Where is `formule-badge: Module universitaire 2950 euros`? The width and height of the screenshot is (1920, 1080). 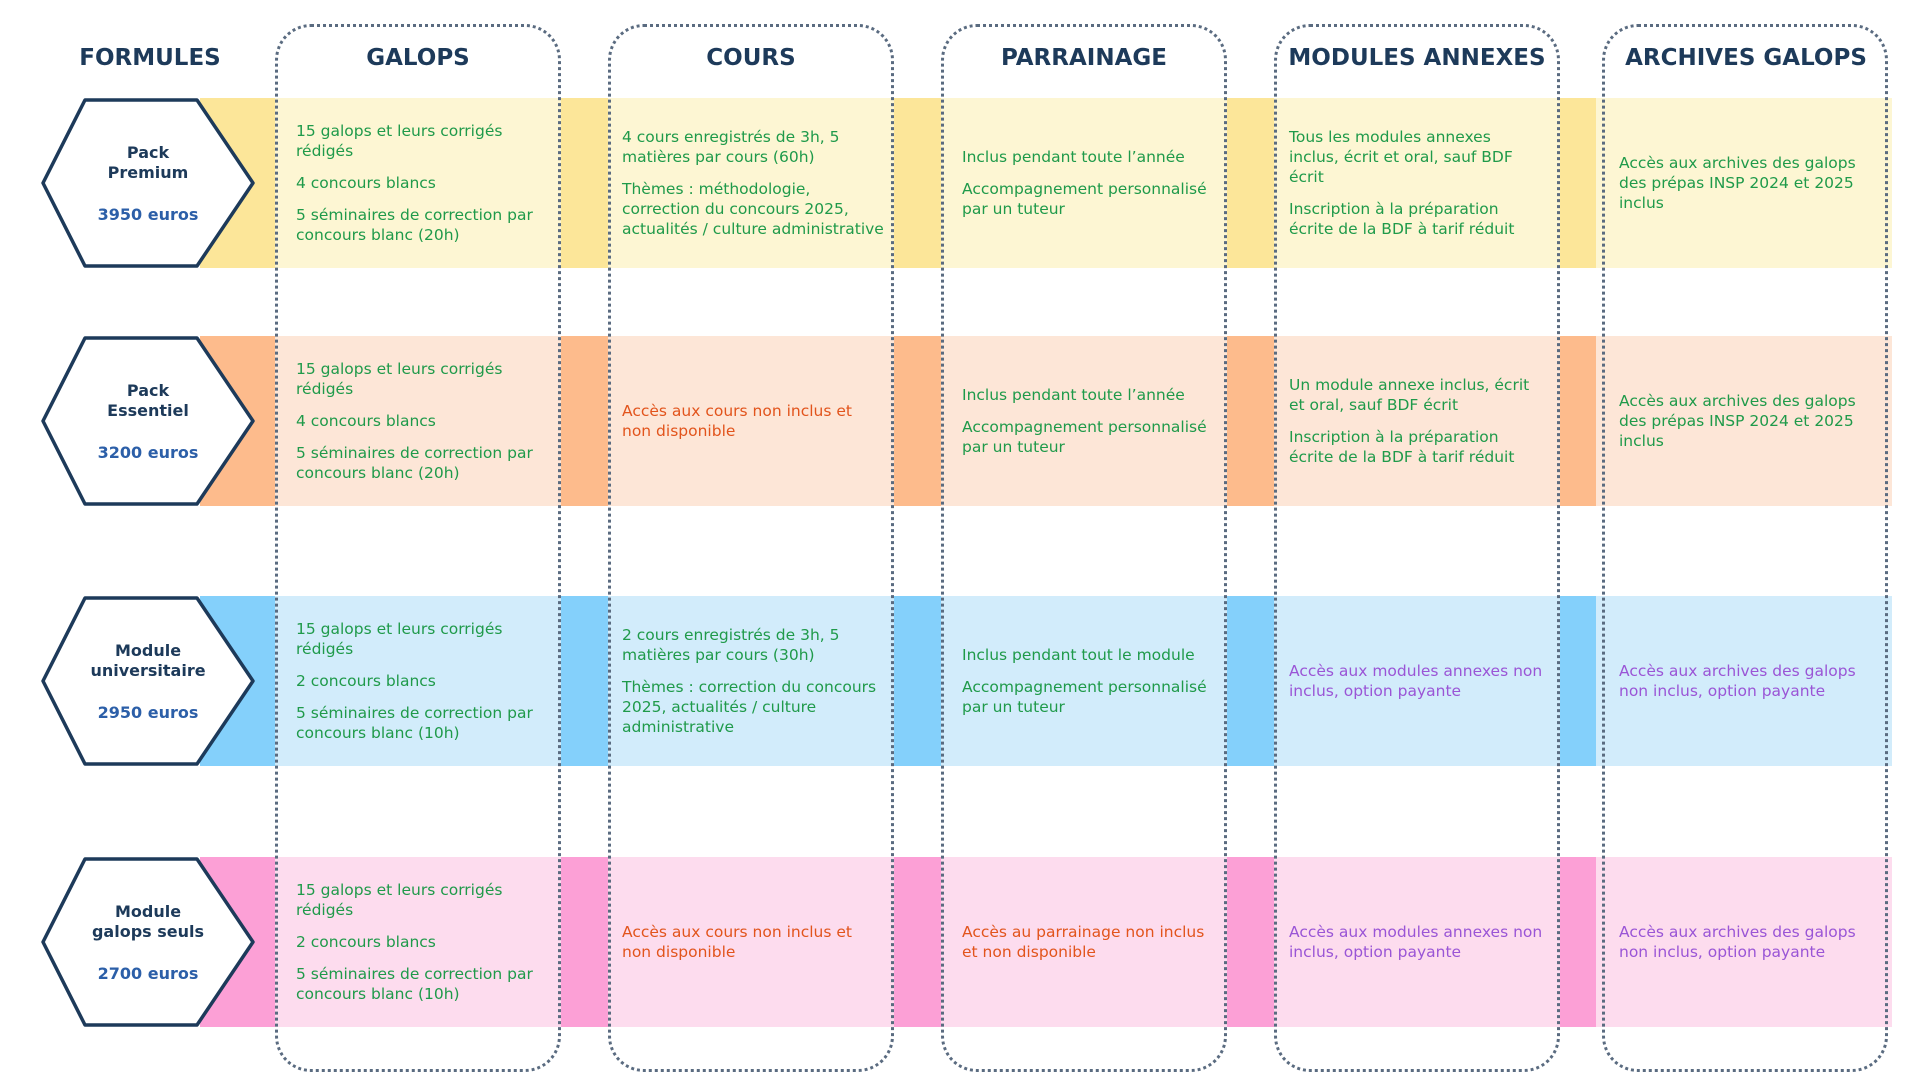 formule-badge: Module universitaire 2950 euros is located at coordinates (148, 681).